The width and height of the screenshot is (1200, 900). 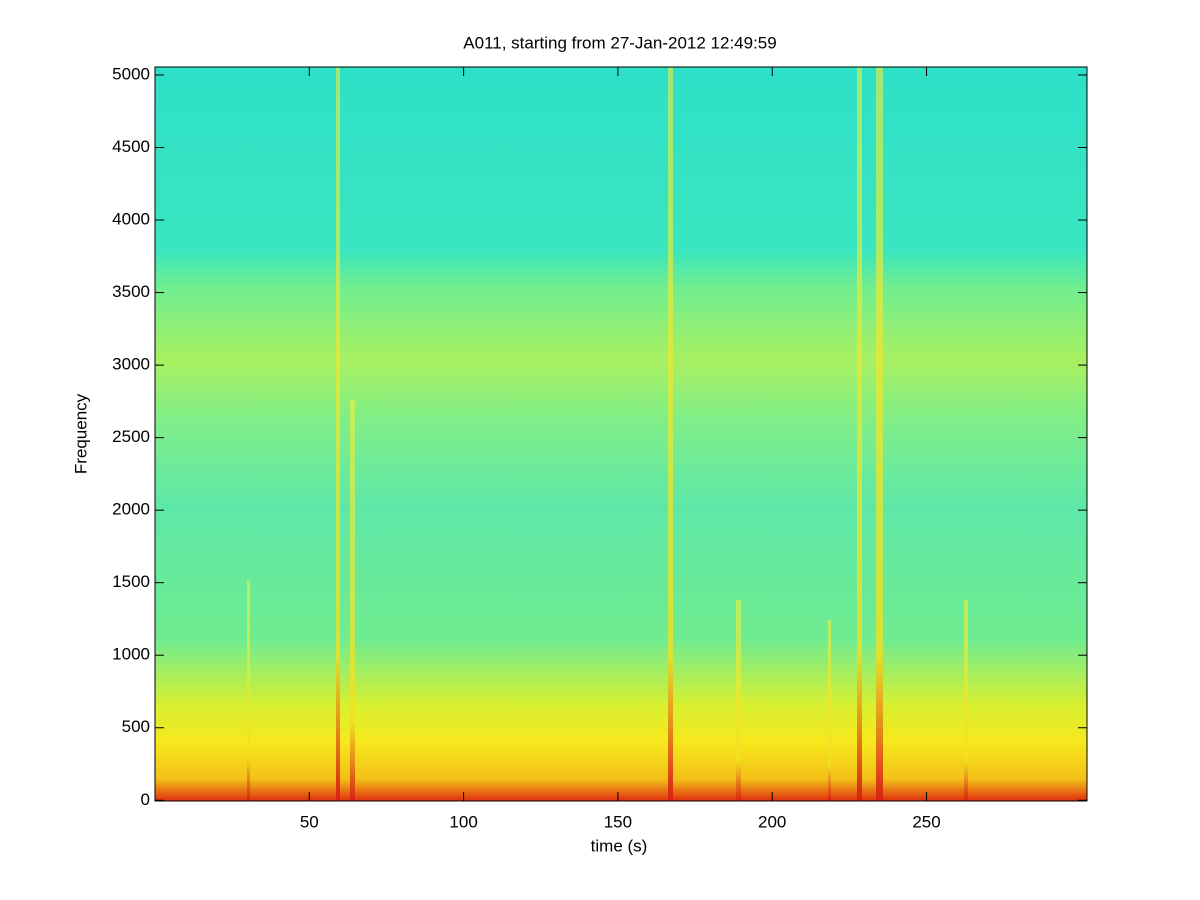 I want to click on y-tick-label: 0, so click(x=145, y=799).